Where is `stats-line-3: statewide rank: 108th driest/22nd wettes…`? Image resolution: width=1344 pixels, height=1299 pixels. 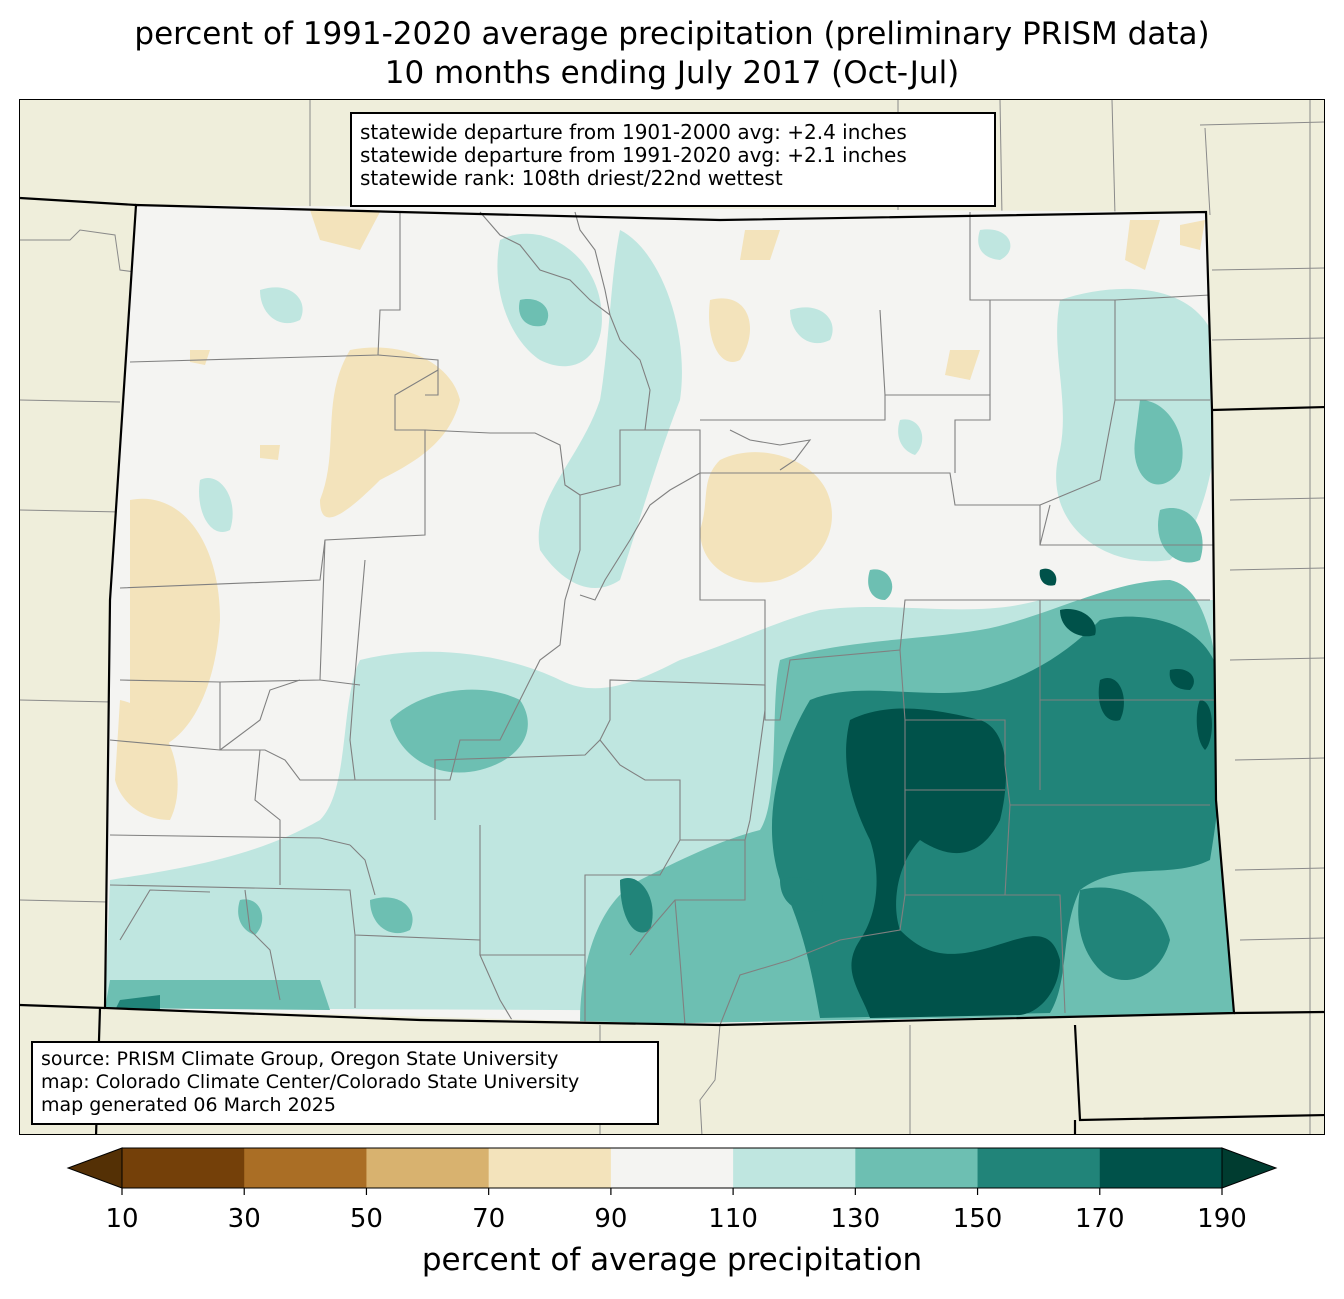 stats-line-3: statewide rank: 108th driest/22nd wettes… is located at coordinates (571, 178).